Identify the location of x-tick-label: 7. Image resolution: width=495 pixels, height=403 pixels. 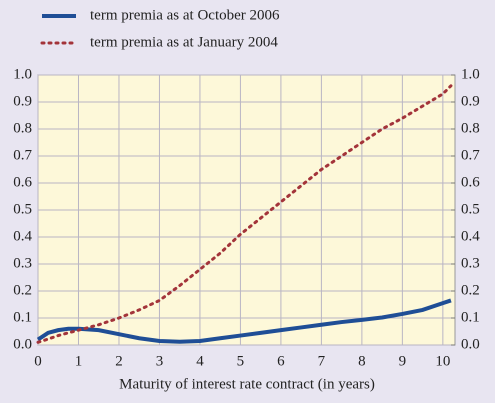
(322, 361).